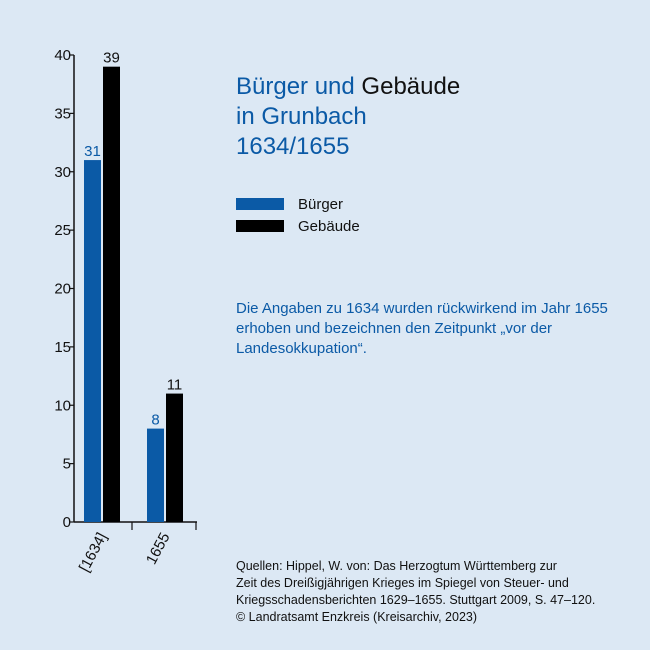 Image resolution: width=650 pixels, height=650 pixels. I want to click on legend-label-gebaeude: Gebäude, so click(329, 226).